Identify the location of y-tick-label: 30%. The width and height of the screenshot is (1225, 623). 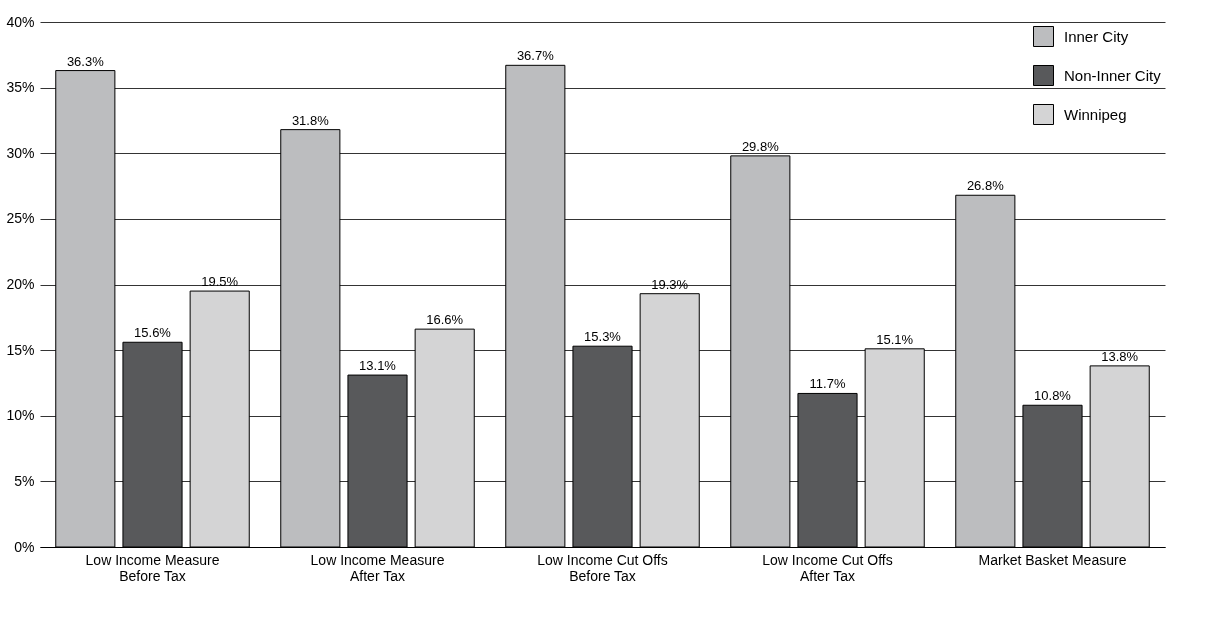
(20, 152).